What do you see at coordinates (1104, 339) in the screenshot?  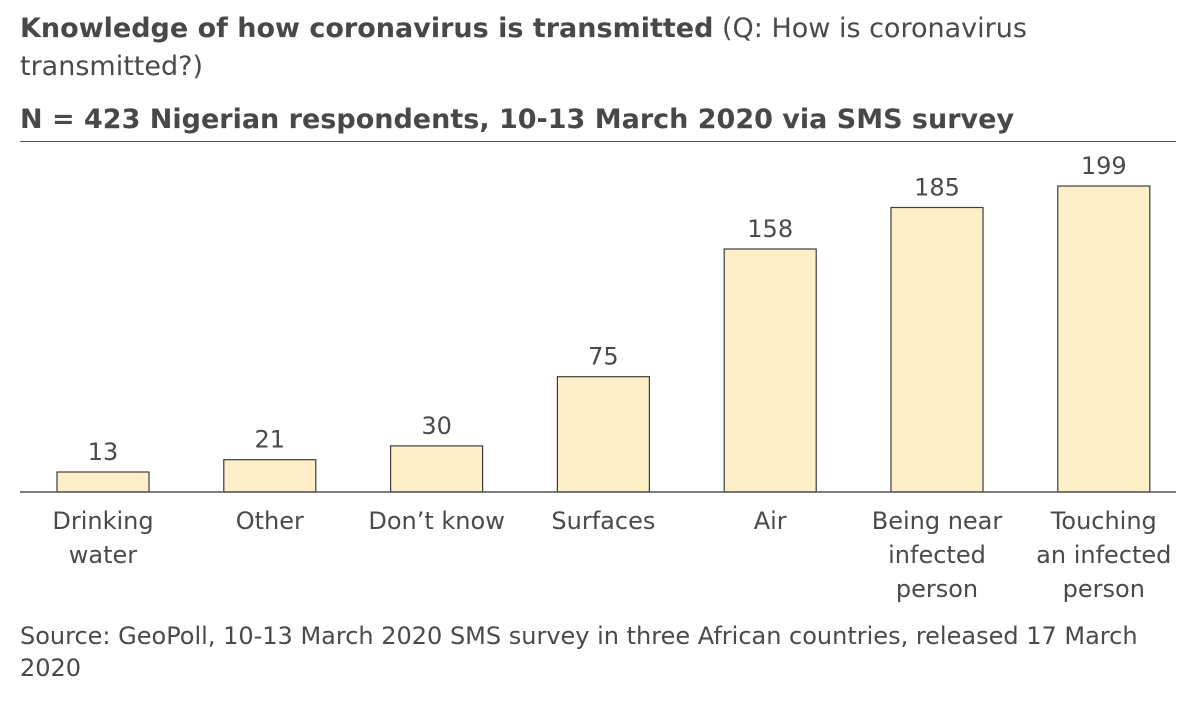 I see `bar-touching-an-infected-person` at bounding box center [1104, 339].